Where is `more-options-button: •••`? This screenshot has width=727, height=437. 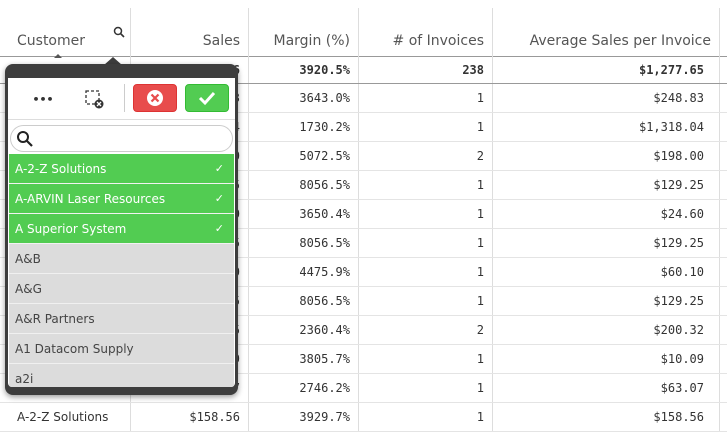
more-options-button: ••• is located at coordinates (43, 99).